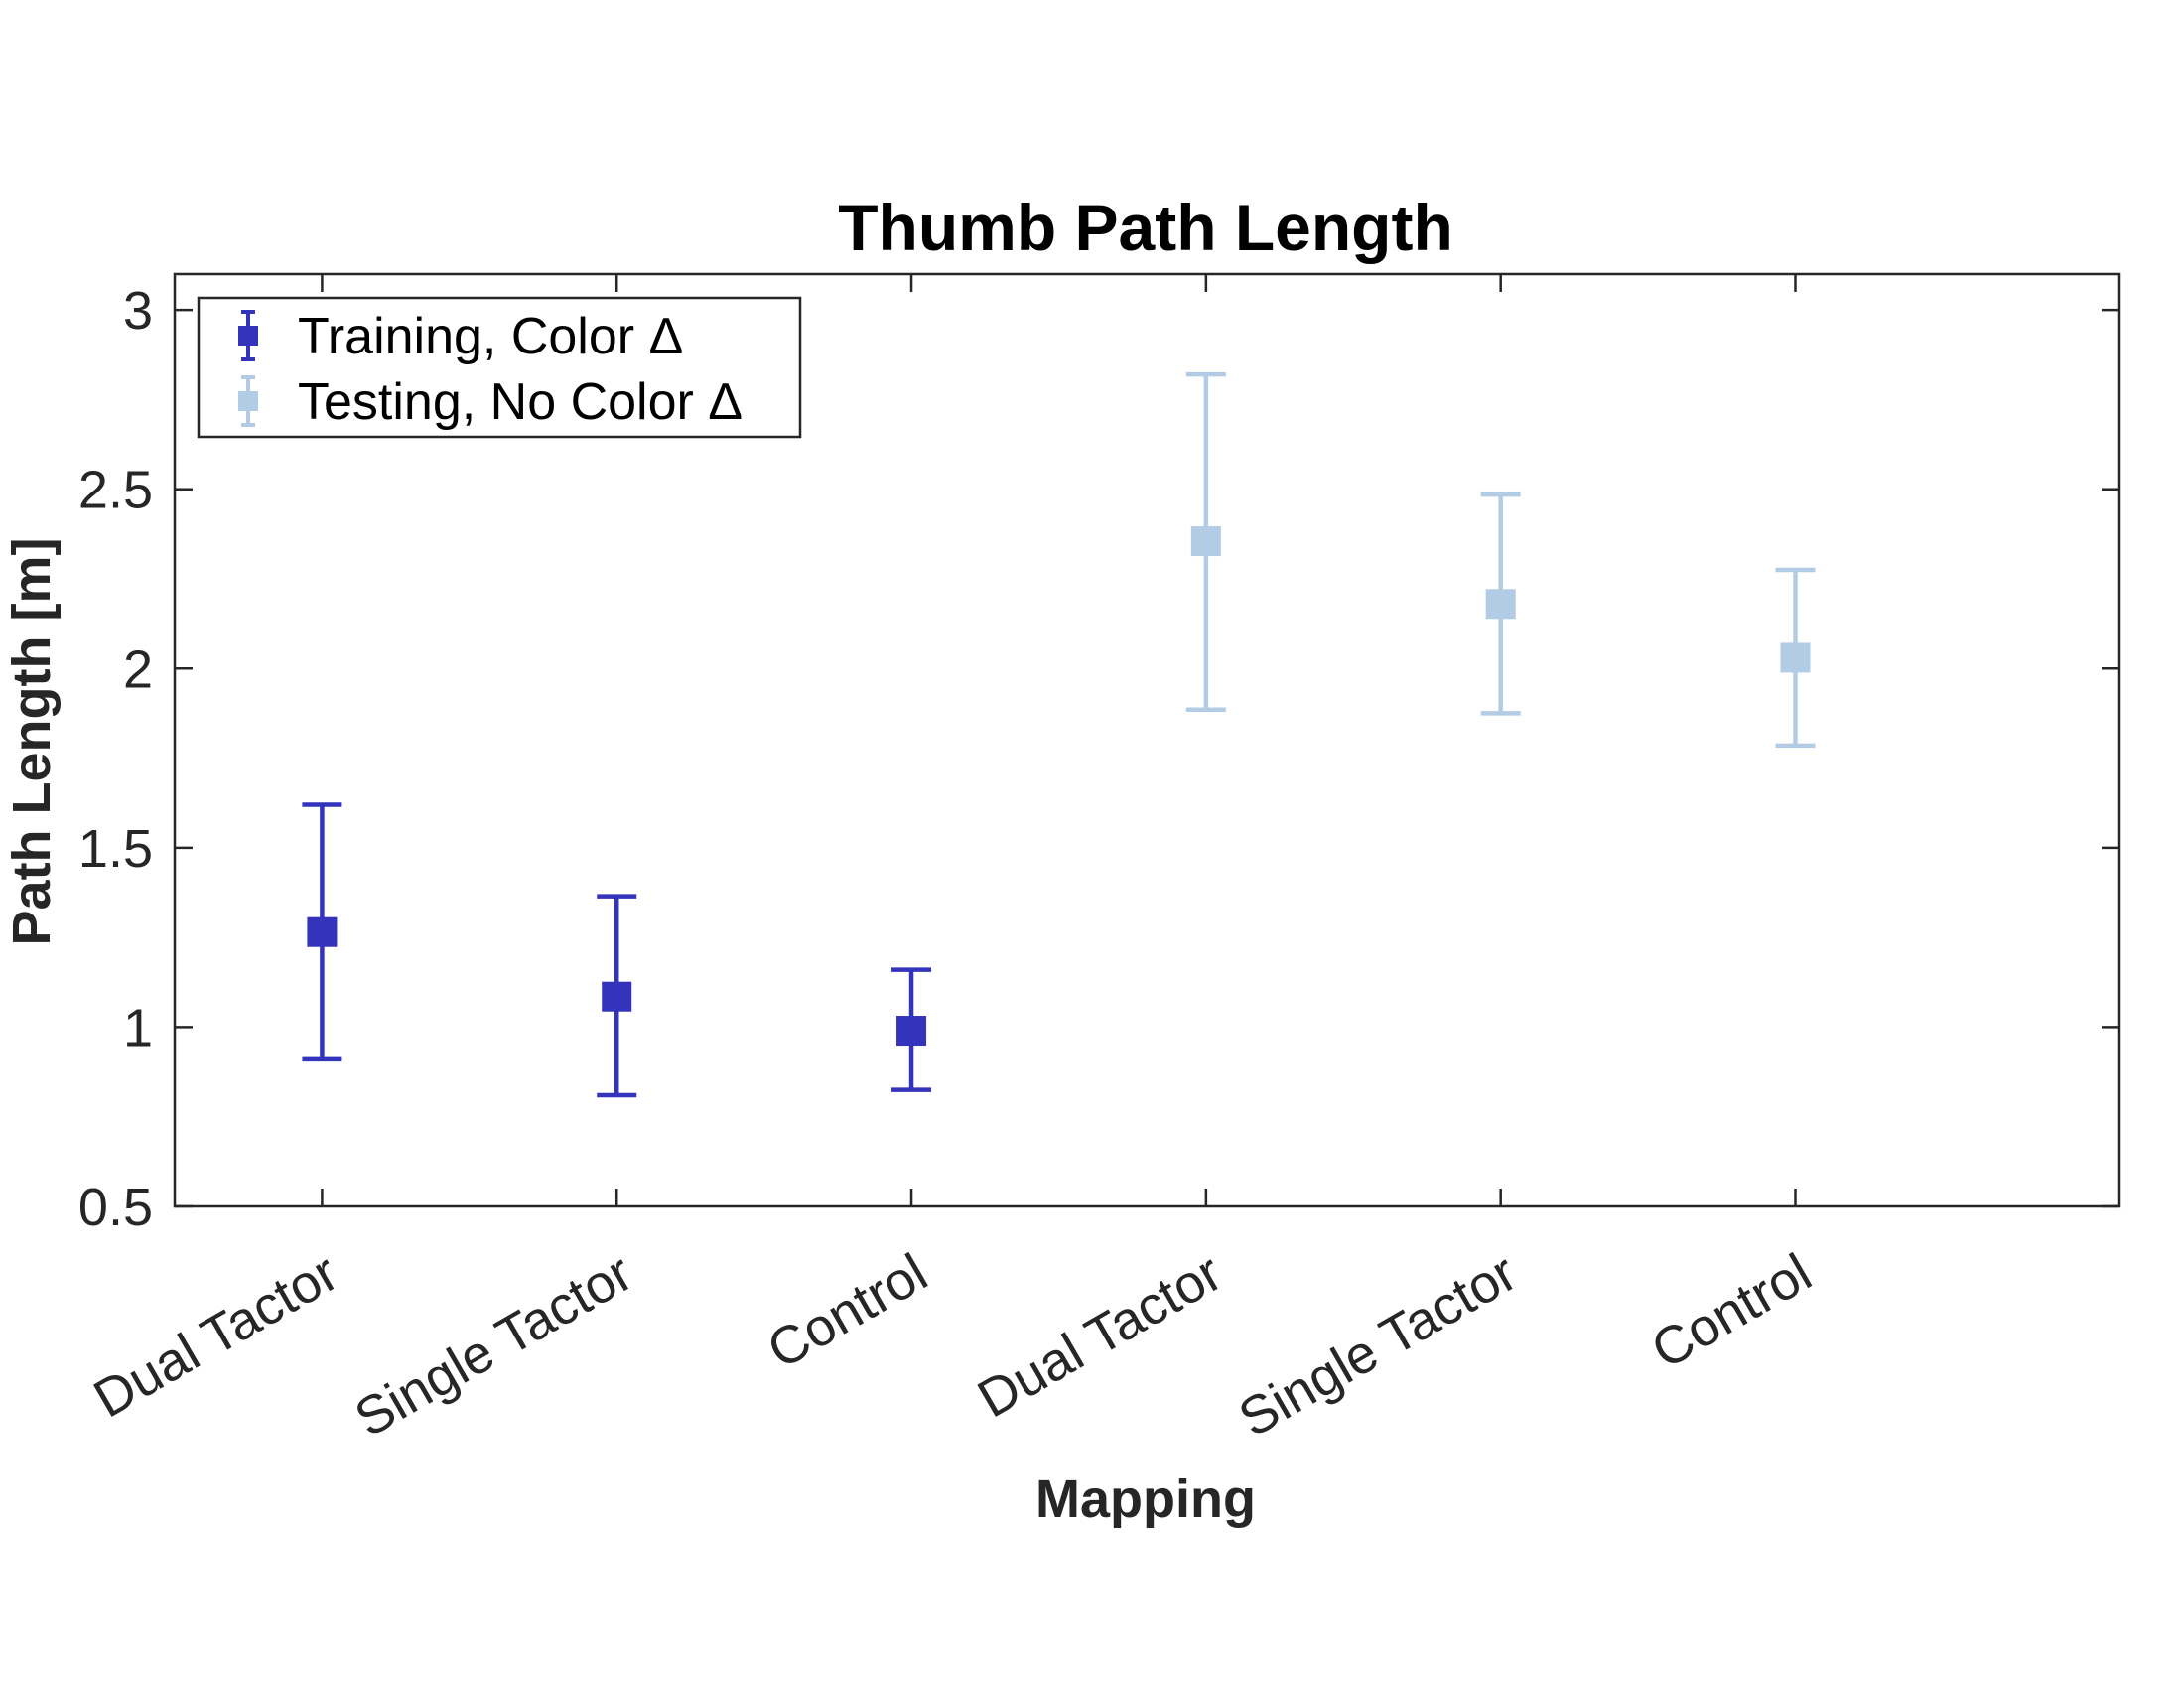 The width and height of the screenshot is (2184, 1688). I want to click on legend-box, so click(499, 367).